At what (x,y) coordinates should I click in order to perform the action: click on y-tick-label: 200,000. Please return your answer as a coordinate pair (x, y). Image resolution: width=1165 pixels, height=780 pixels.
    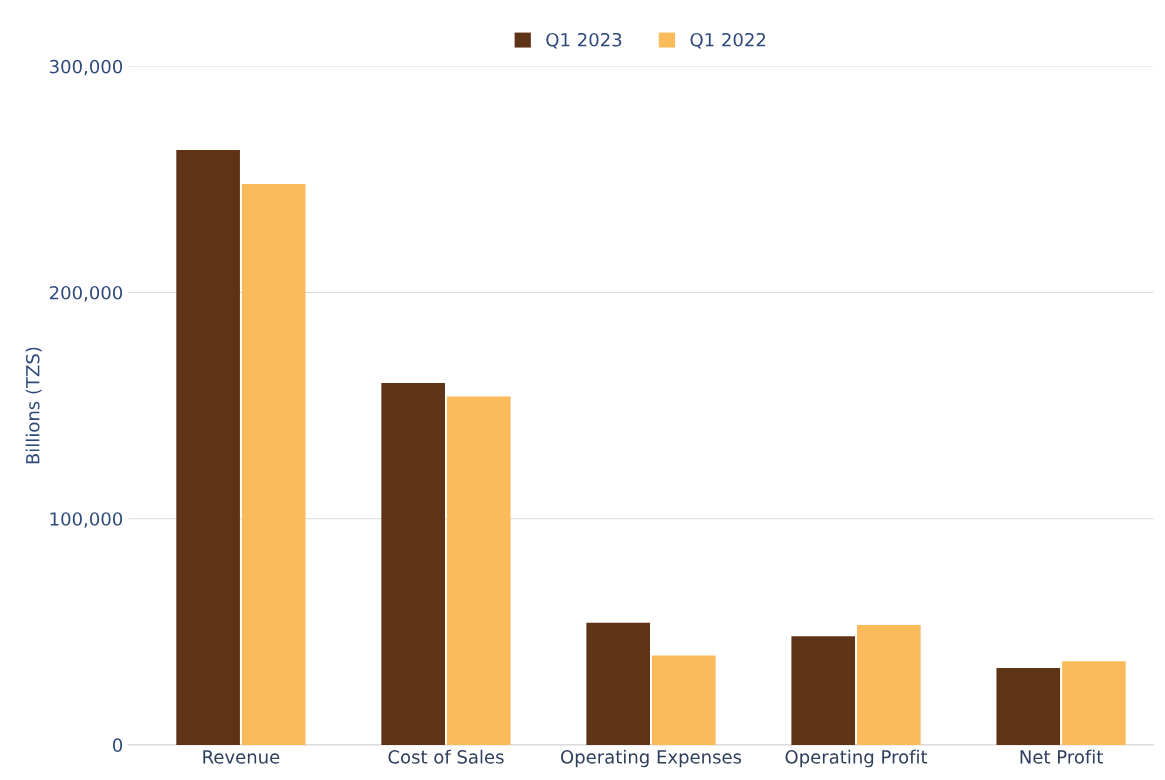
    Looking at the image, I should click on (86, 293).